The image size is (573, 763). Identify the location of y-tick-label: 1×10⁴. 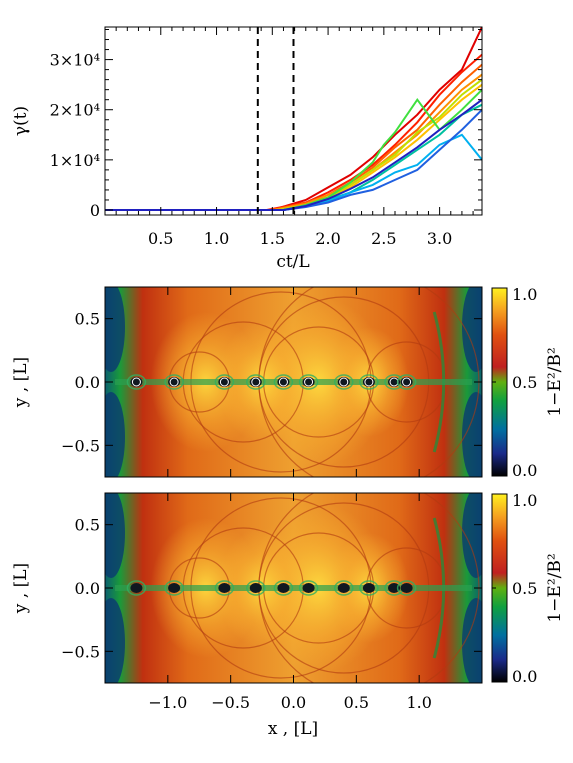
(75, 160).